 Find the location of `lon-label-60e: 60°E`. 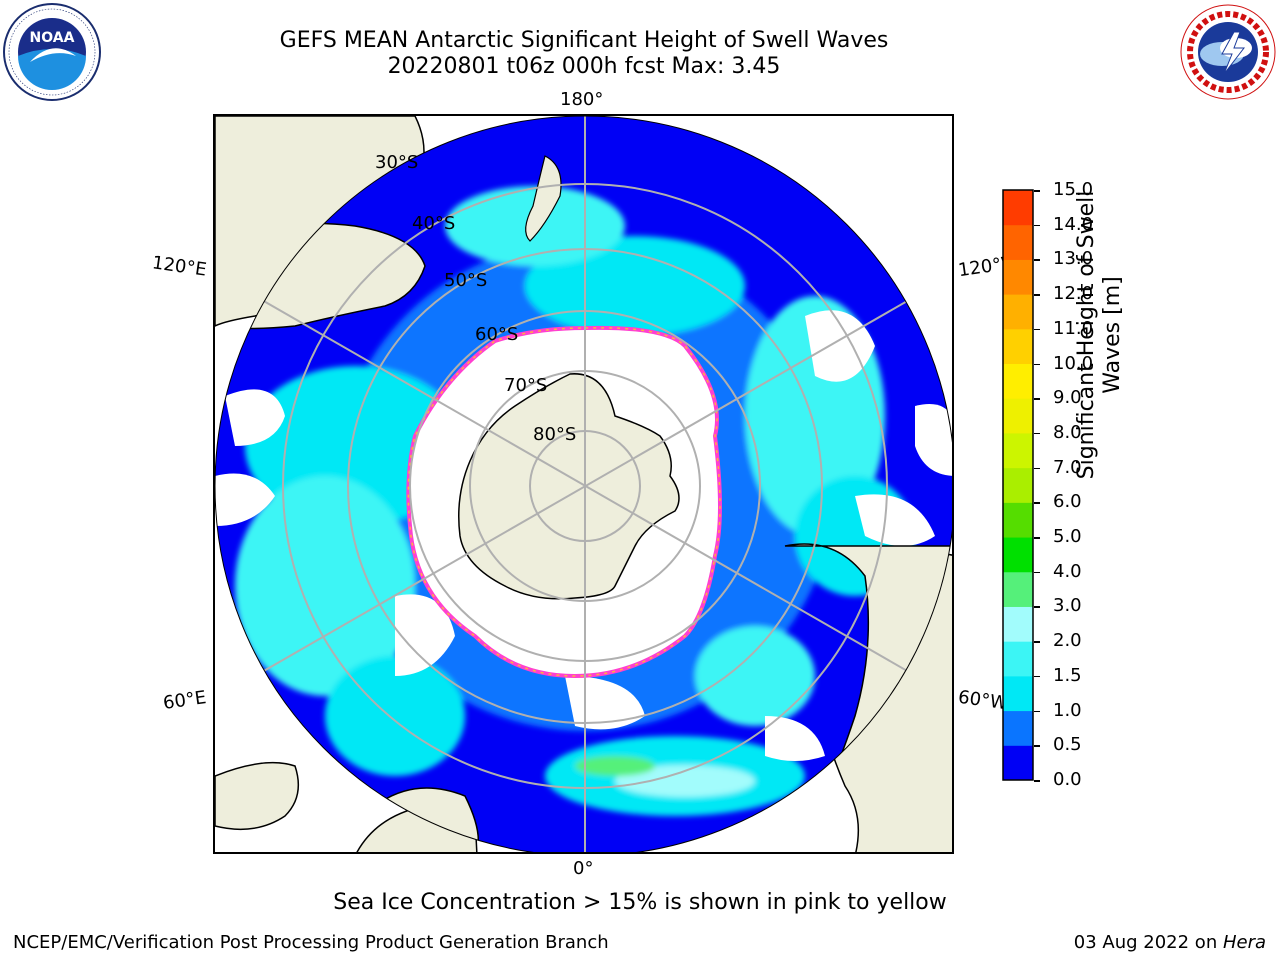

lon-label-60e: 60°E is located at coordinates (184, 700).